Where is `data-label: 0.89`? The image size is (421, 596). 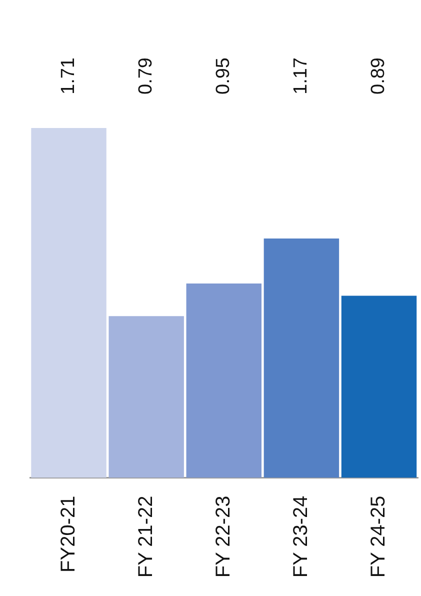 data-label: 0.89 is located at coordinates (379, 76).